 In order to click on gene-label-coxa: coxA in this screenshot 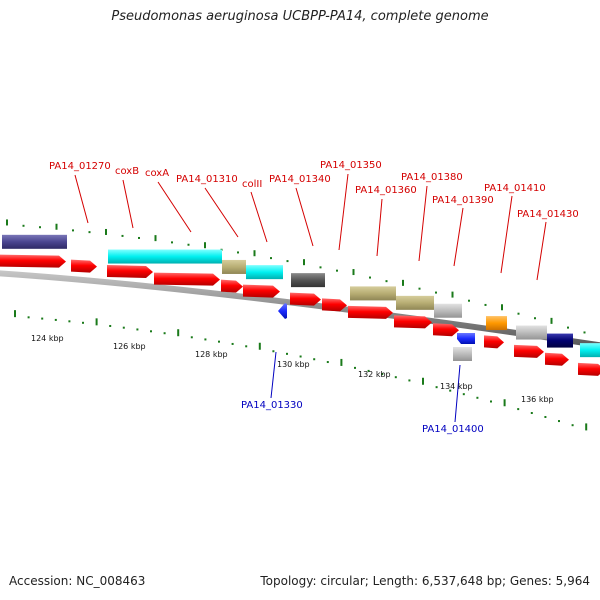, I will do `click(157, 173)`.